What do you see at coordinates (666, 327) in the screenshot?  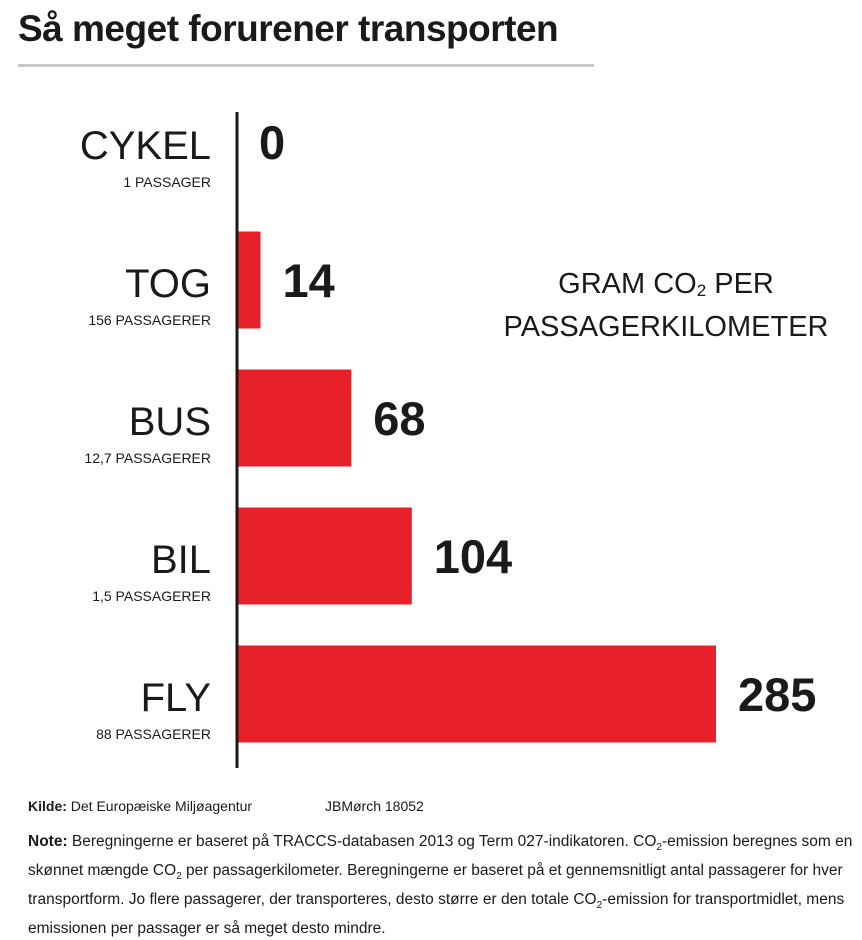 I see `unit-label-line2: PASSAGERKILOMETER` at bounding box center [666, 327].